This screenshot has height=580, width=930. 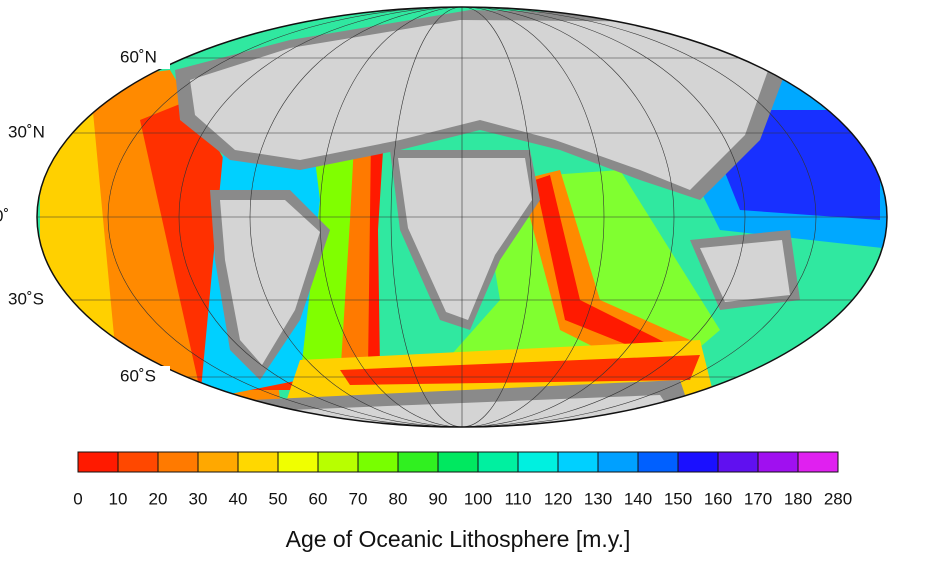 What do you see at coordinates (238, 498) in the screenshot?
I see `colorbar-tick-label: 40` at bounding box center [238, 498].